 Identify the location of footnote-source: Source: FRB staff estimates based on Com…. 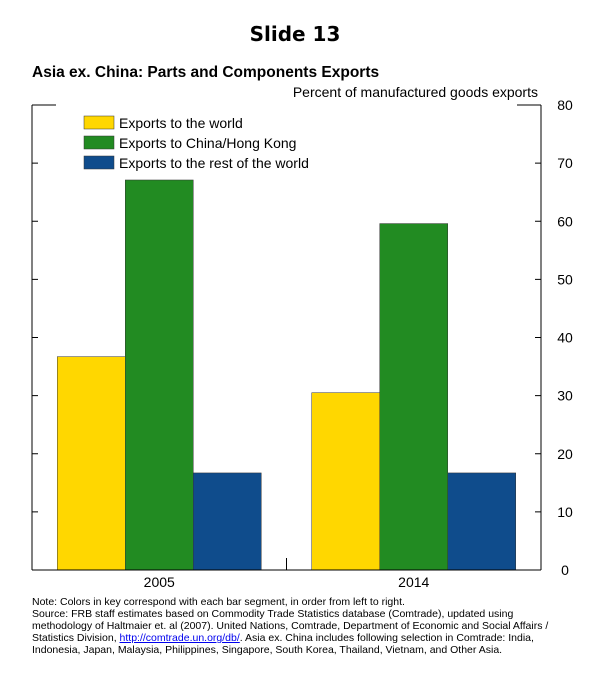
(297, 632).